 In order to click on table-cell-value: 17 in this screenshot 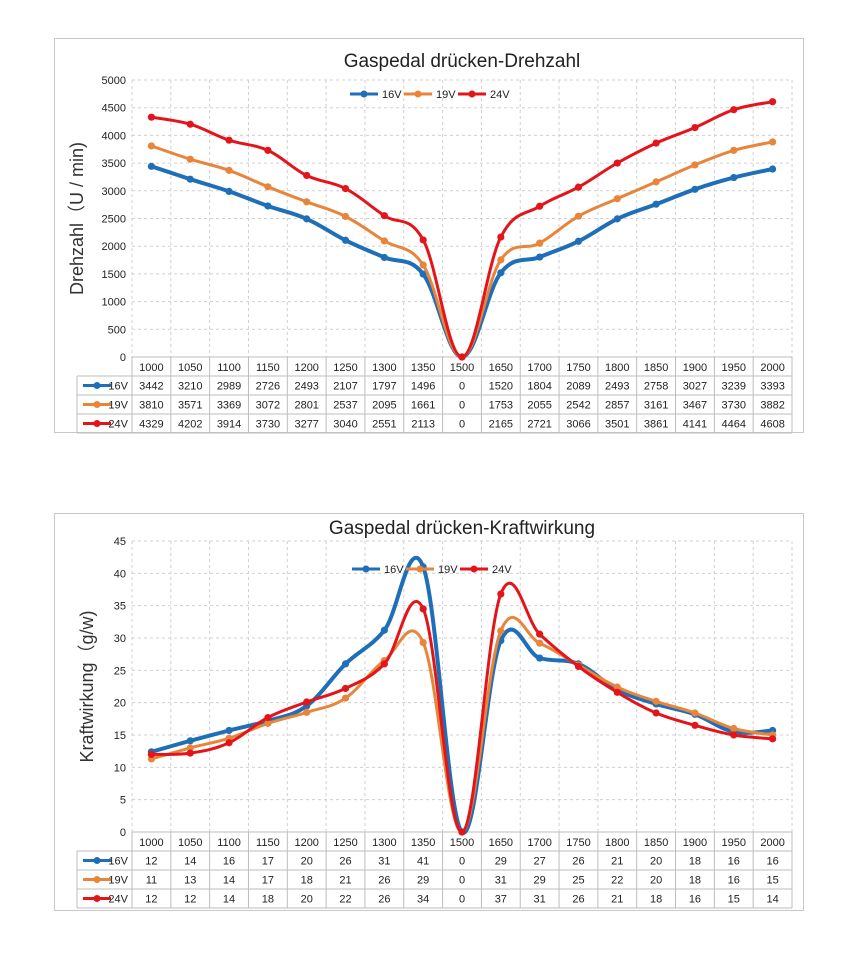, I will do `click(268, 881)`.